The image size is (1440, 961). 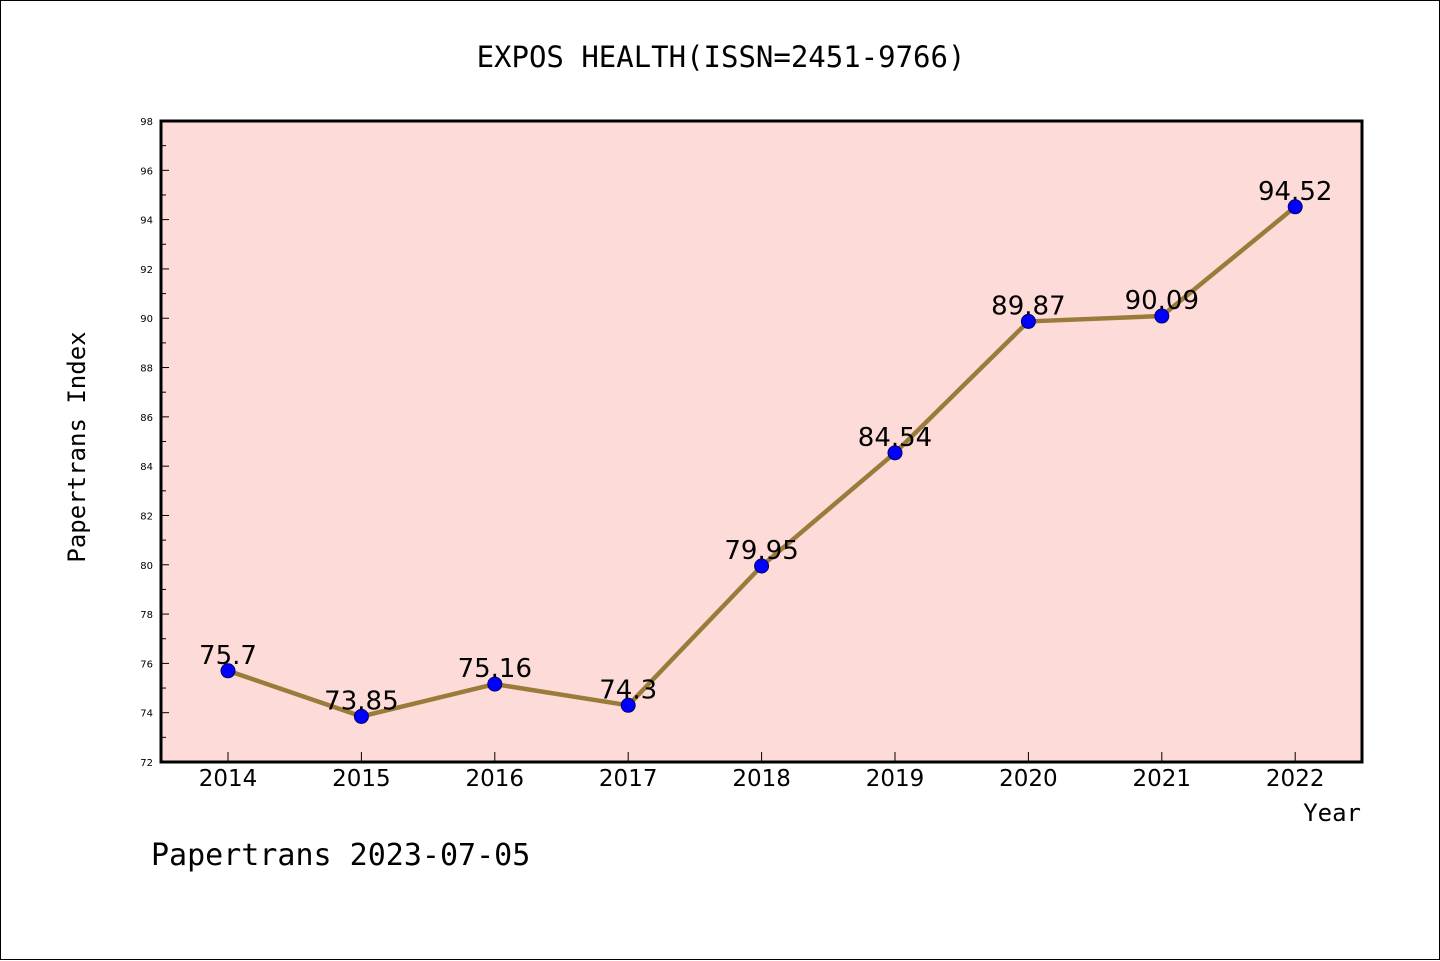 I want to click on x-tick-label: 2018, so click(x=761, y=779).